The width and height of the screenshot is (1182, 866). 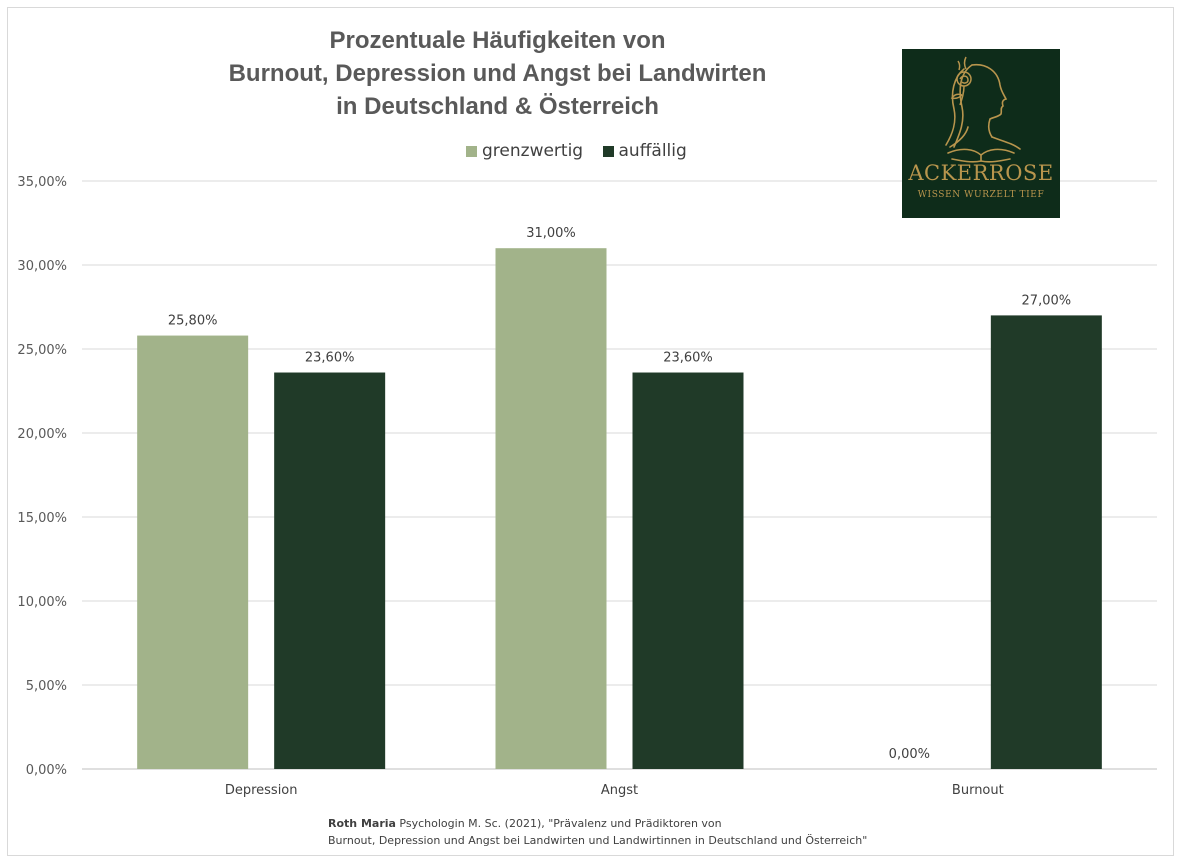 I want to click on bar-auffällig-depression, so click(x=330, y=570).